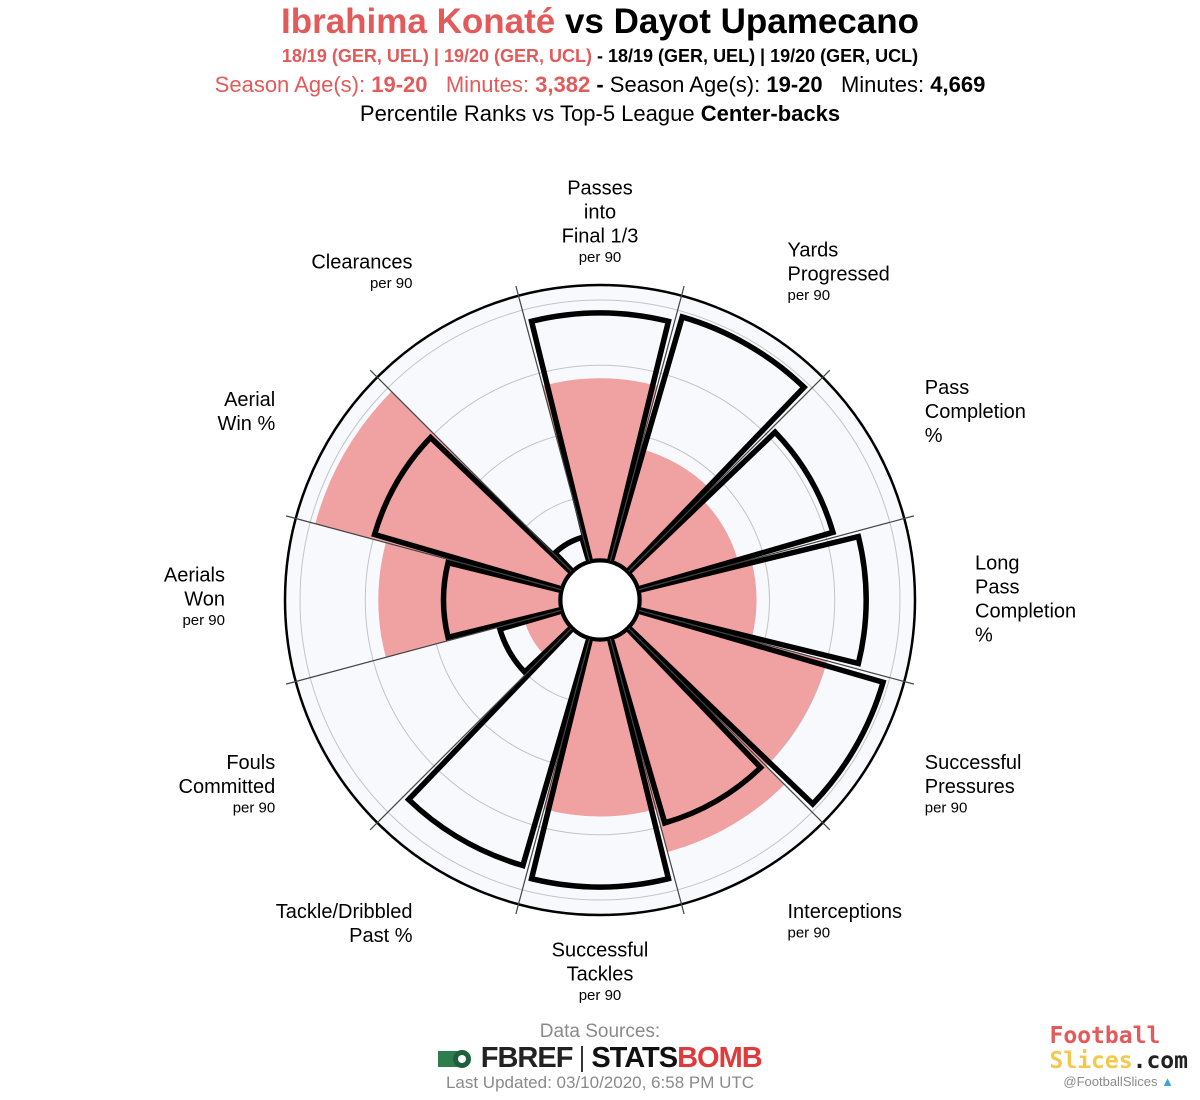 The height and width of the screenshot is (1100, 1200). What do you see at coordinates (418, 21) in the screenshot?
I see `player1-name: Ibrahima Konaté` at bounding box center [418, 21].